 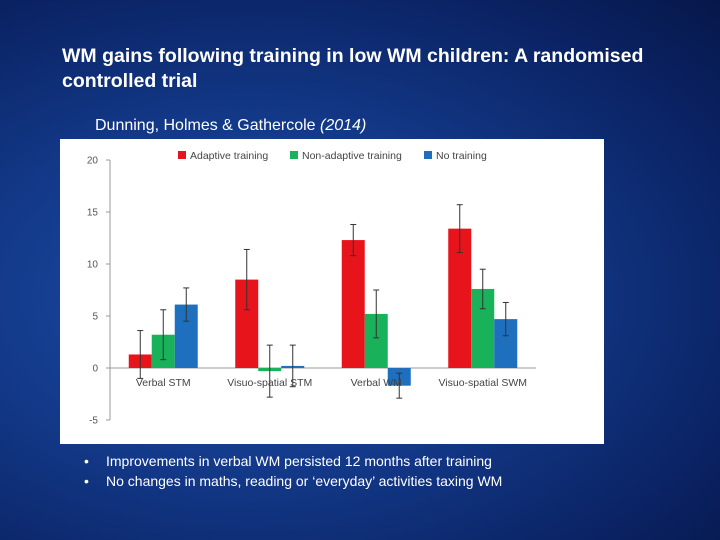 I want to click on category-label: Verbal WM, so click(x=376, y=383).